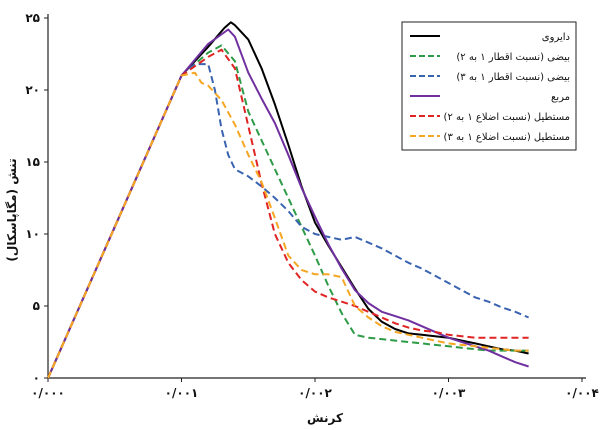 Image resolution: width=603 pixels, height=430 pixels. I want to click on x-axis-label: کرنش, so click(325, 418).